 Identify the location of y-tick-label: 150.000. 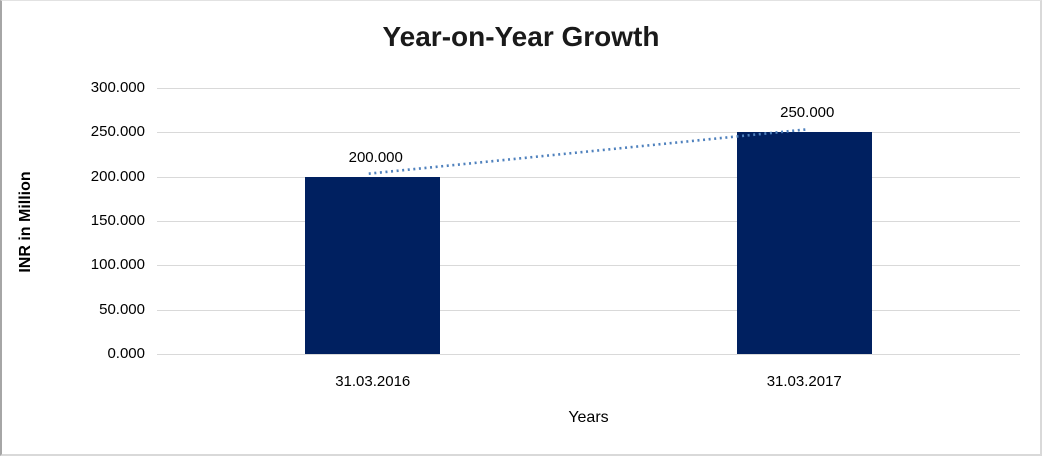
(117, 220).